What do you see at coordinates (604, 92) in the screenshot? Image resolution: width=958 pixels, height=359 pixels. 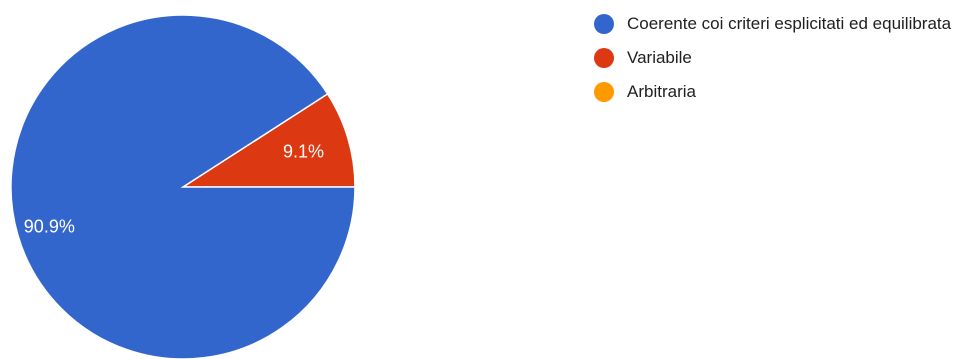 I see `legend-swatch-arbitraria` at bounding box center [604, 92].